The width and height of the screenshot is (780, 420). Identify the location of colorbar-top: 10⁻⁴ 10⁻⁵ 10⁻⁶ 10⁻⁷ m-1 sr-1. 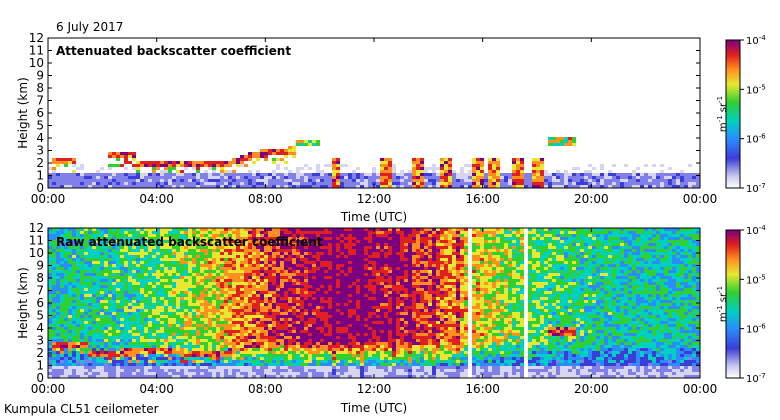
(741, 114).